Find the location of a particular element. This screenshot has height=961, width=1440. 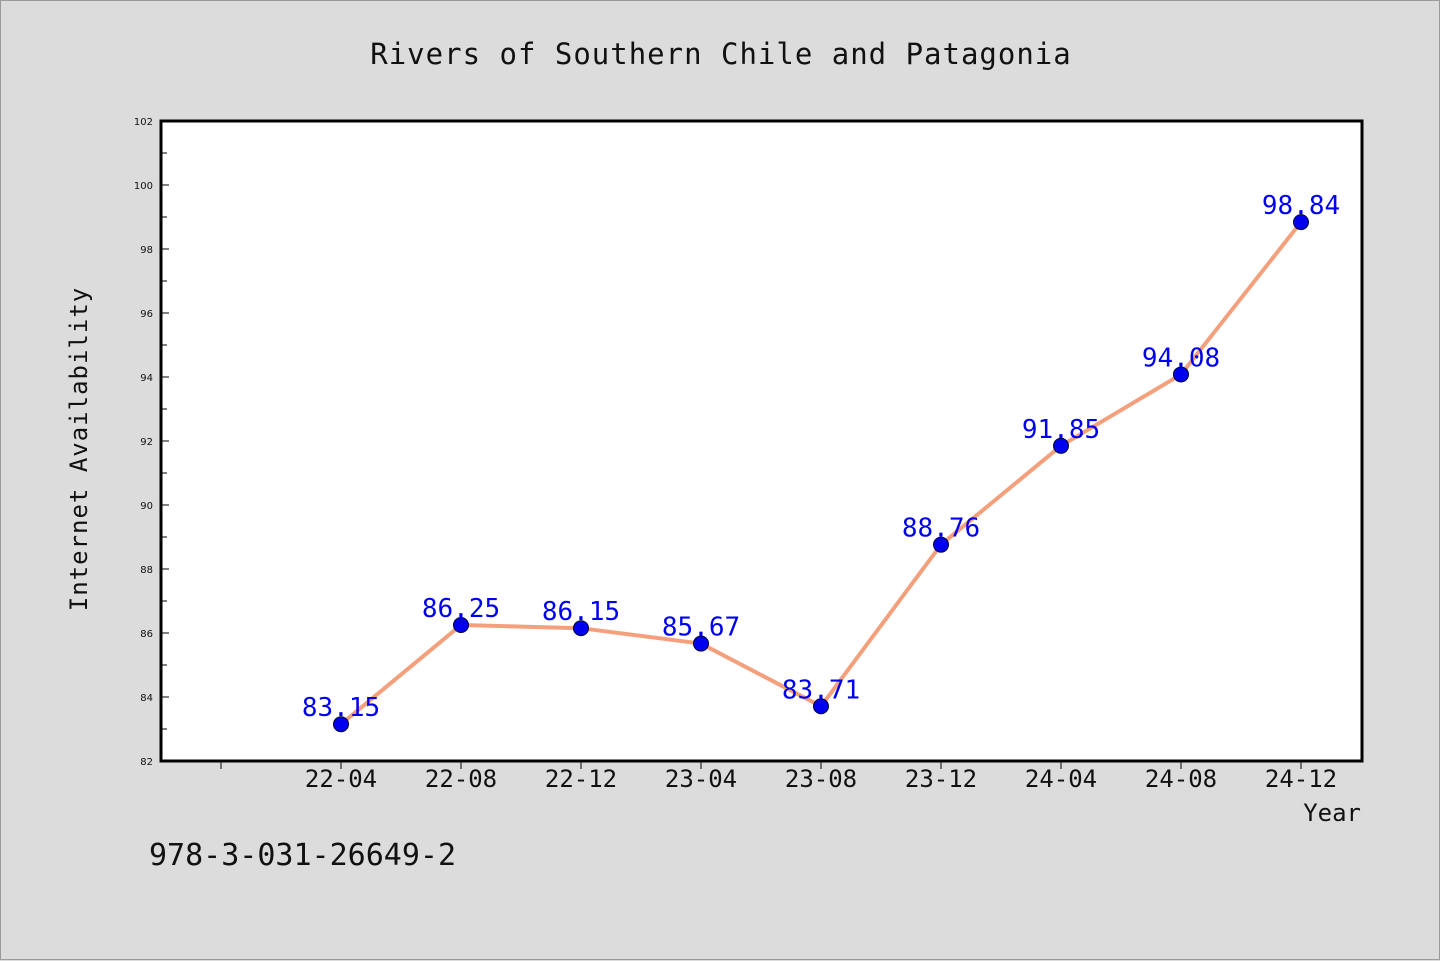

y-tick-label: 102 is located at coordinates (143, 122).